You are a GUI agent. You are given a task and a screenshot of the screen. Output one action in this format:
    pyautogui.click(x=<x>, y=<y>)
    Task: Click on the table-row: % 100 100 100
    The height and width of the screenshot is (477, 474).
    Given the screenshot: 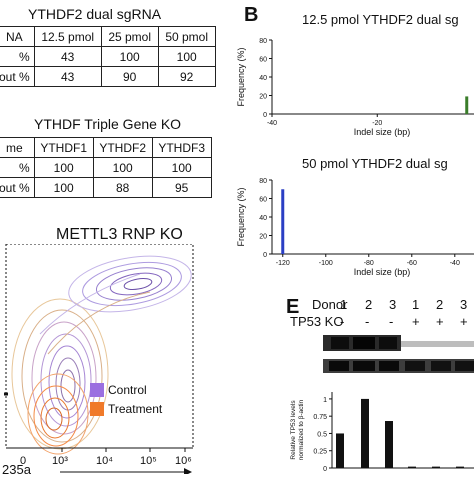 What is the action you would take?
    pyautogui.click(x=106, y=167)
    